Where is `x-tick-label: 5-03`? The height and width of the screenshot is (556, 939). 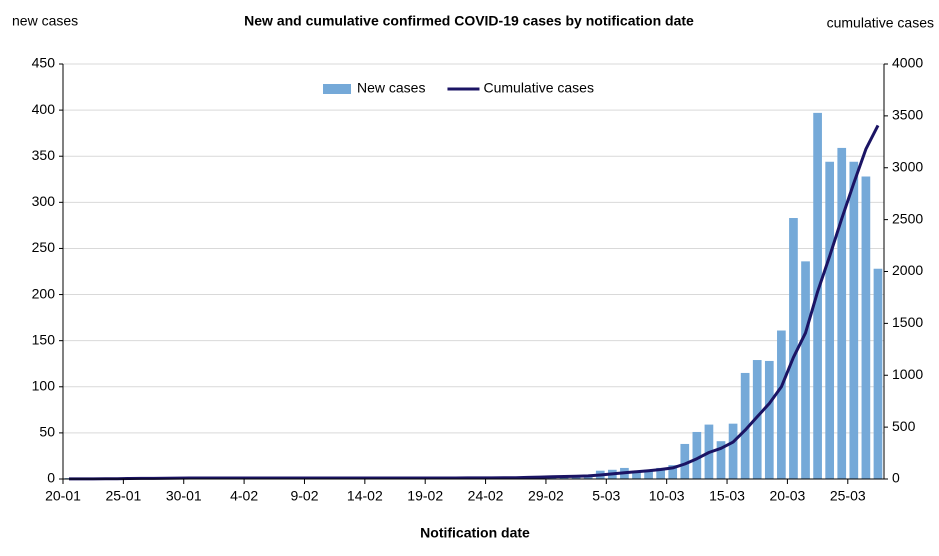 x-tick-label: 5-03 is located at coordinates (606, 496).